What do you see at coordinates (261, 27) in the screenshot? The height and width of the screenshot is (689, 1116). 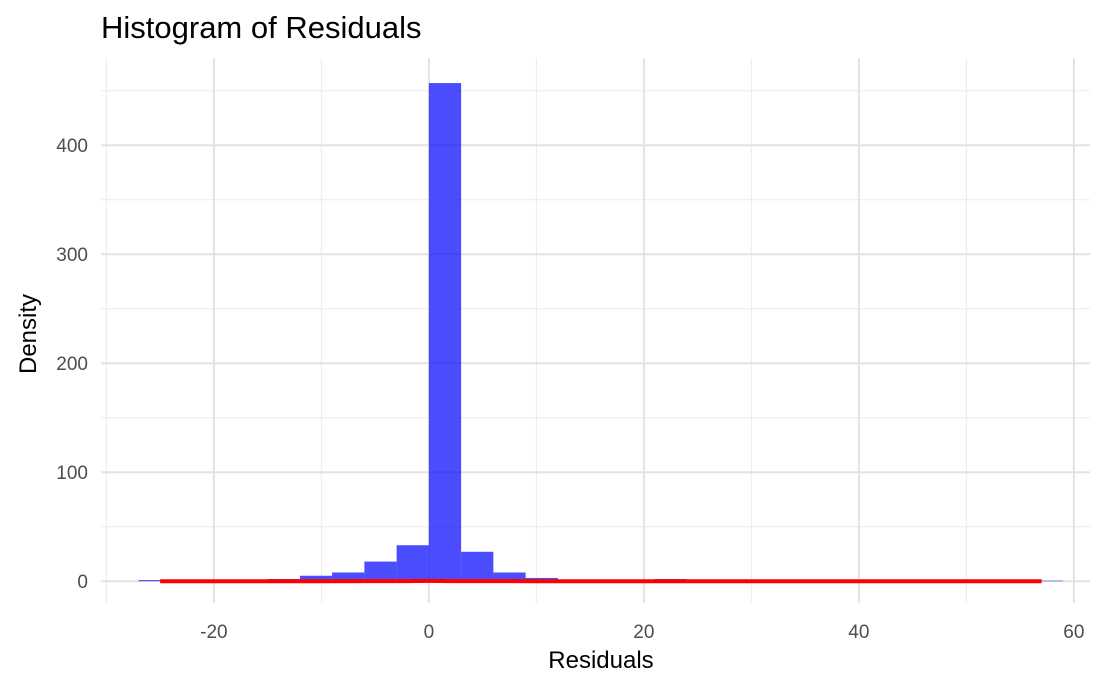 I see `chart-title: Histogram of Residuals` at bounding box center [261, 27].